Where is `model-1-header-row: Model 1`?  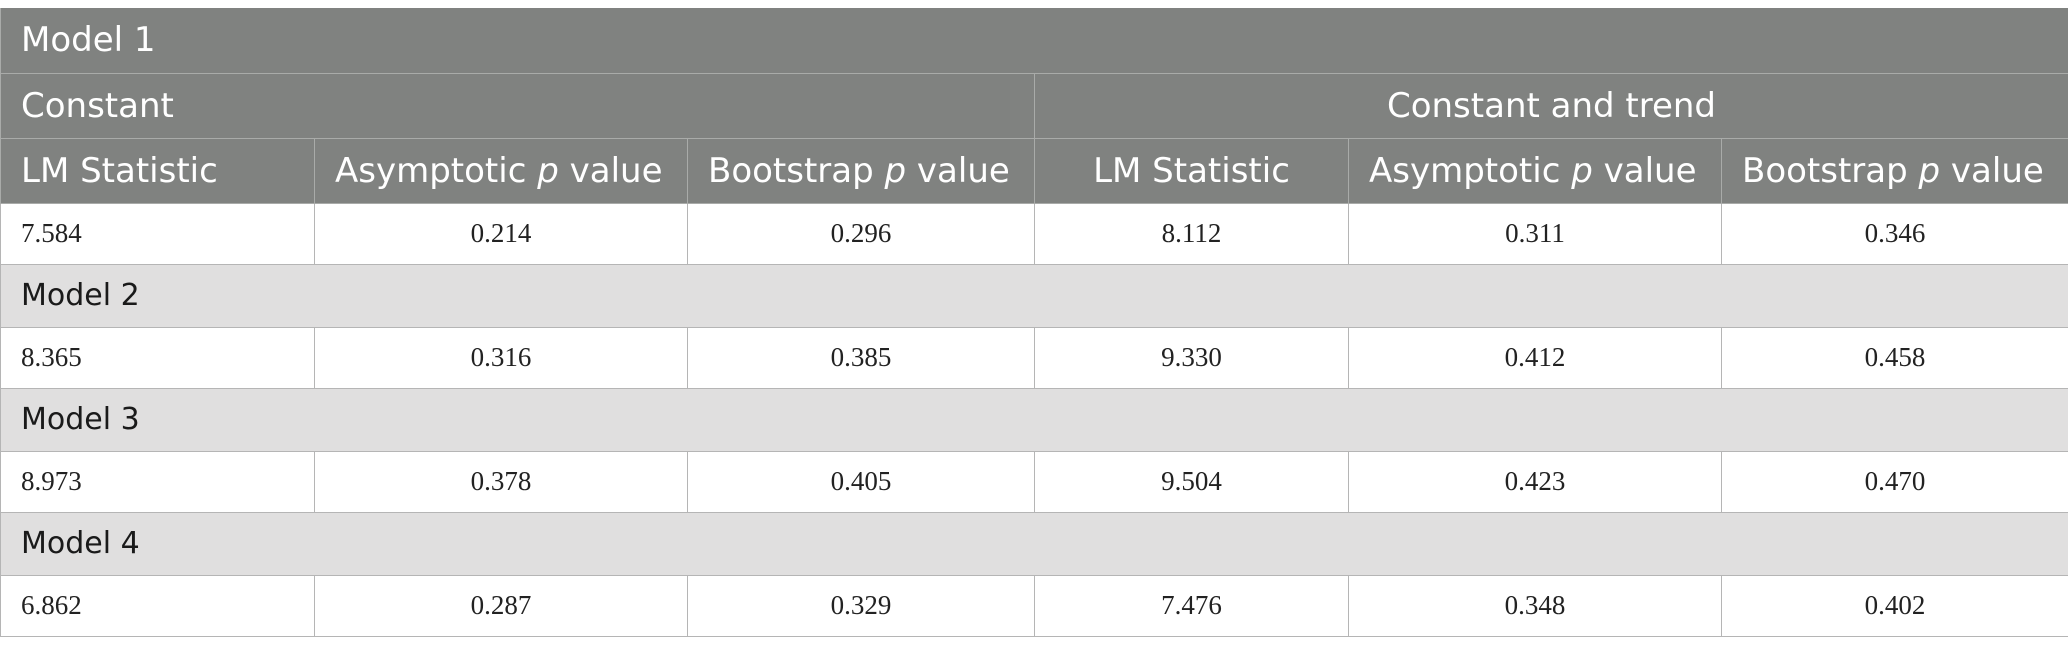 model-1-header-row: Model 1 is located at coordinates (1034, 41).